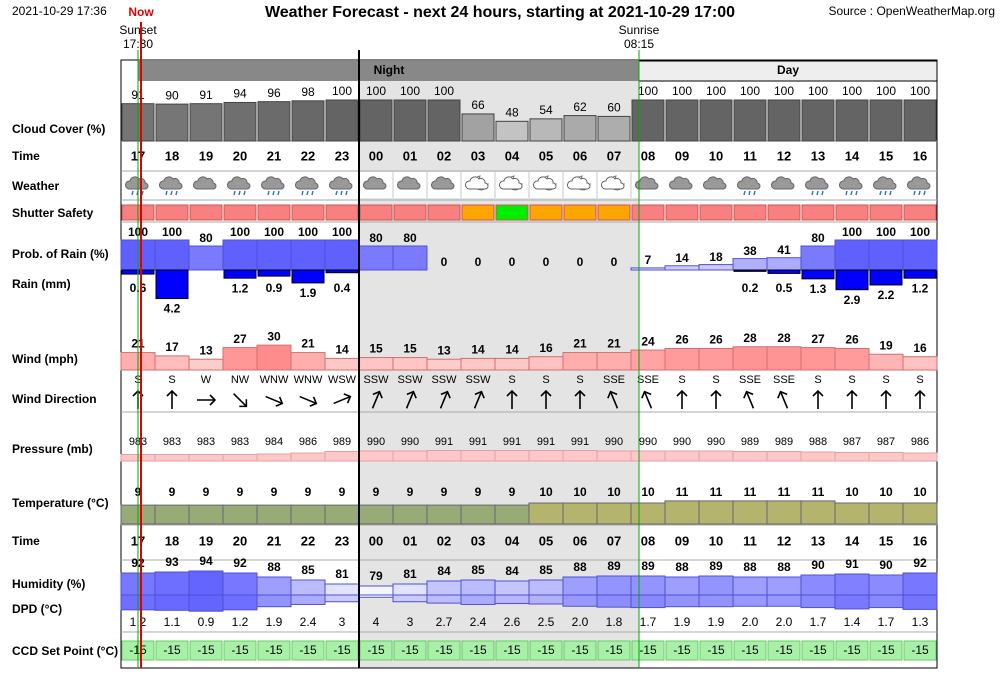 The image size is (1000, 680). What do you see at coordinates (240, 540) in the screenshot?
I see `hour: 20` at bounding box center [240, 540].